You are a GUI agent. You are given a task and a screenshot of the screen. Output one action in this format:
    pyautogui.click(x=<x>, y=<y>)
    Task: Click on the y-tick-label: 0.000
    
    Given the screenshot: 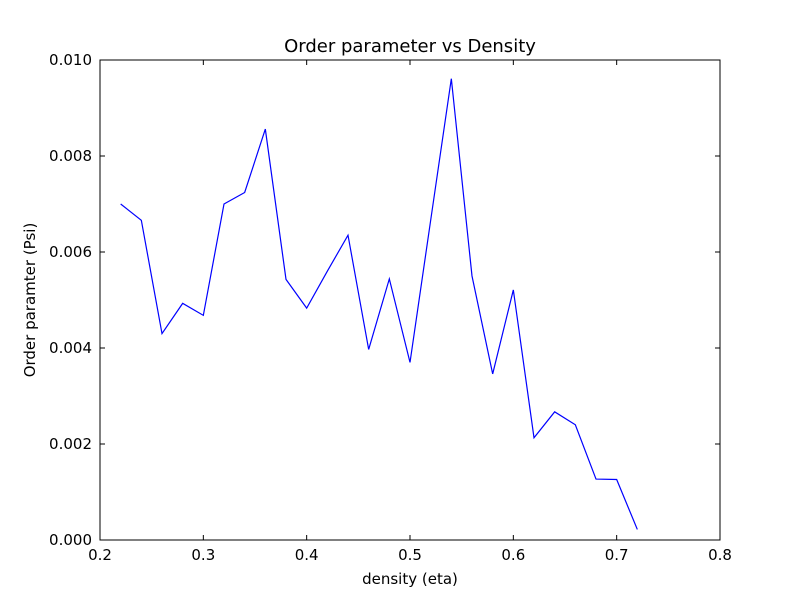 What is the action you would take?
    pyautogui.click(x=70, y=540)
    